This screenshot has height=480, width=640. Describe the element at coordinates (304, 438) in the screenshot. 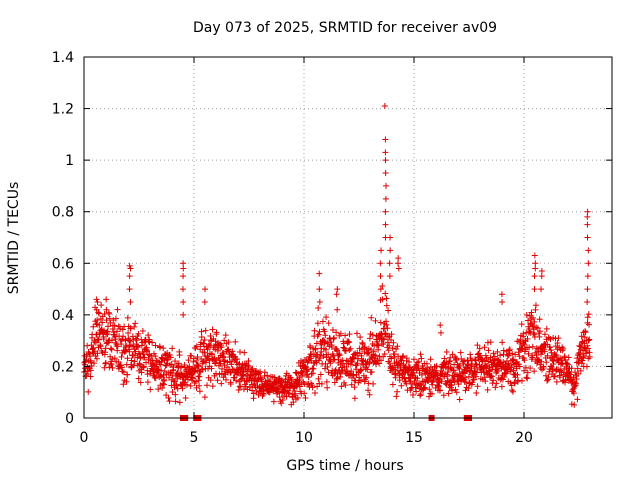

I see `x-tick-label: 10` at that location.